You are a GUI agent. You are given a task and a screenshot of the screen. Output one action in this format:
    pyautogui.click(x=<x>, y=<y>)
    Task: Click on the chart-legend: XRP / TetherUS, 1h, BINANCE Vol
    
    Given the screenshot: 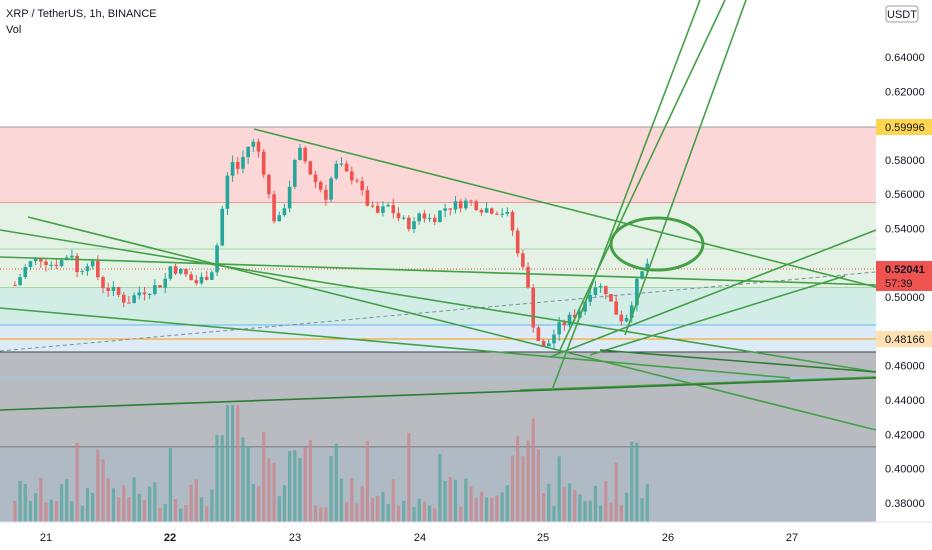 What is the action you would take?
    pyautogui.click(x=81, y=22)
    